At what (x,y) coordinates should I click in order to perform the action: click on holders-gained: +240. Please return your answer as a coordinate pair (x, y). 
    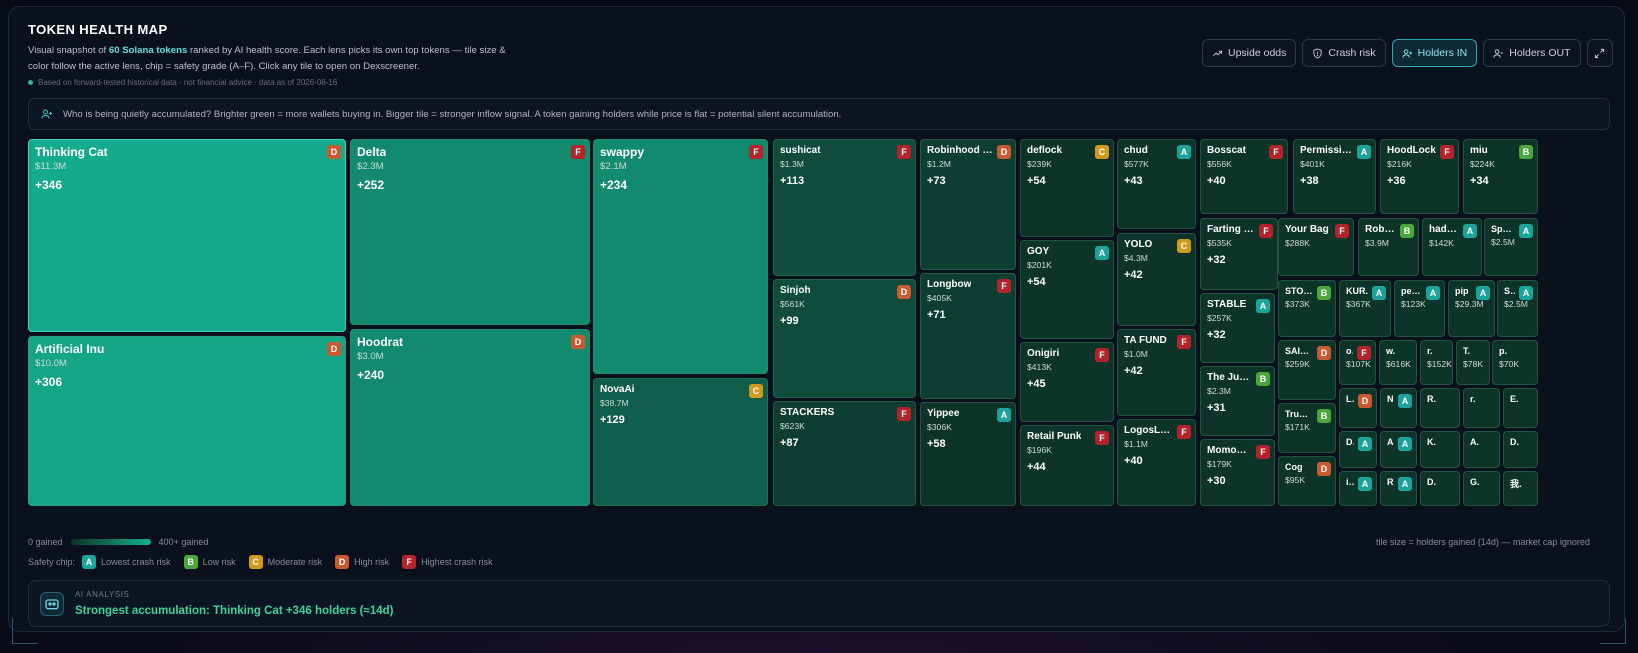
    Looking at the image, I should click on (371, 374).